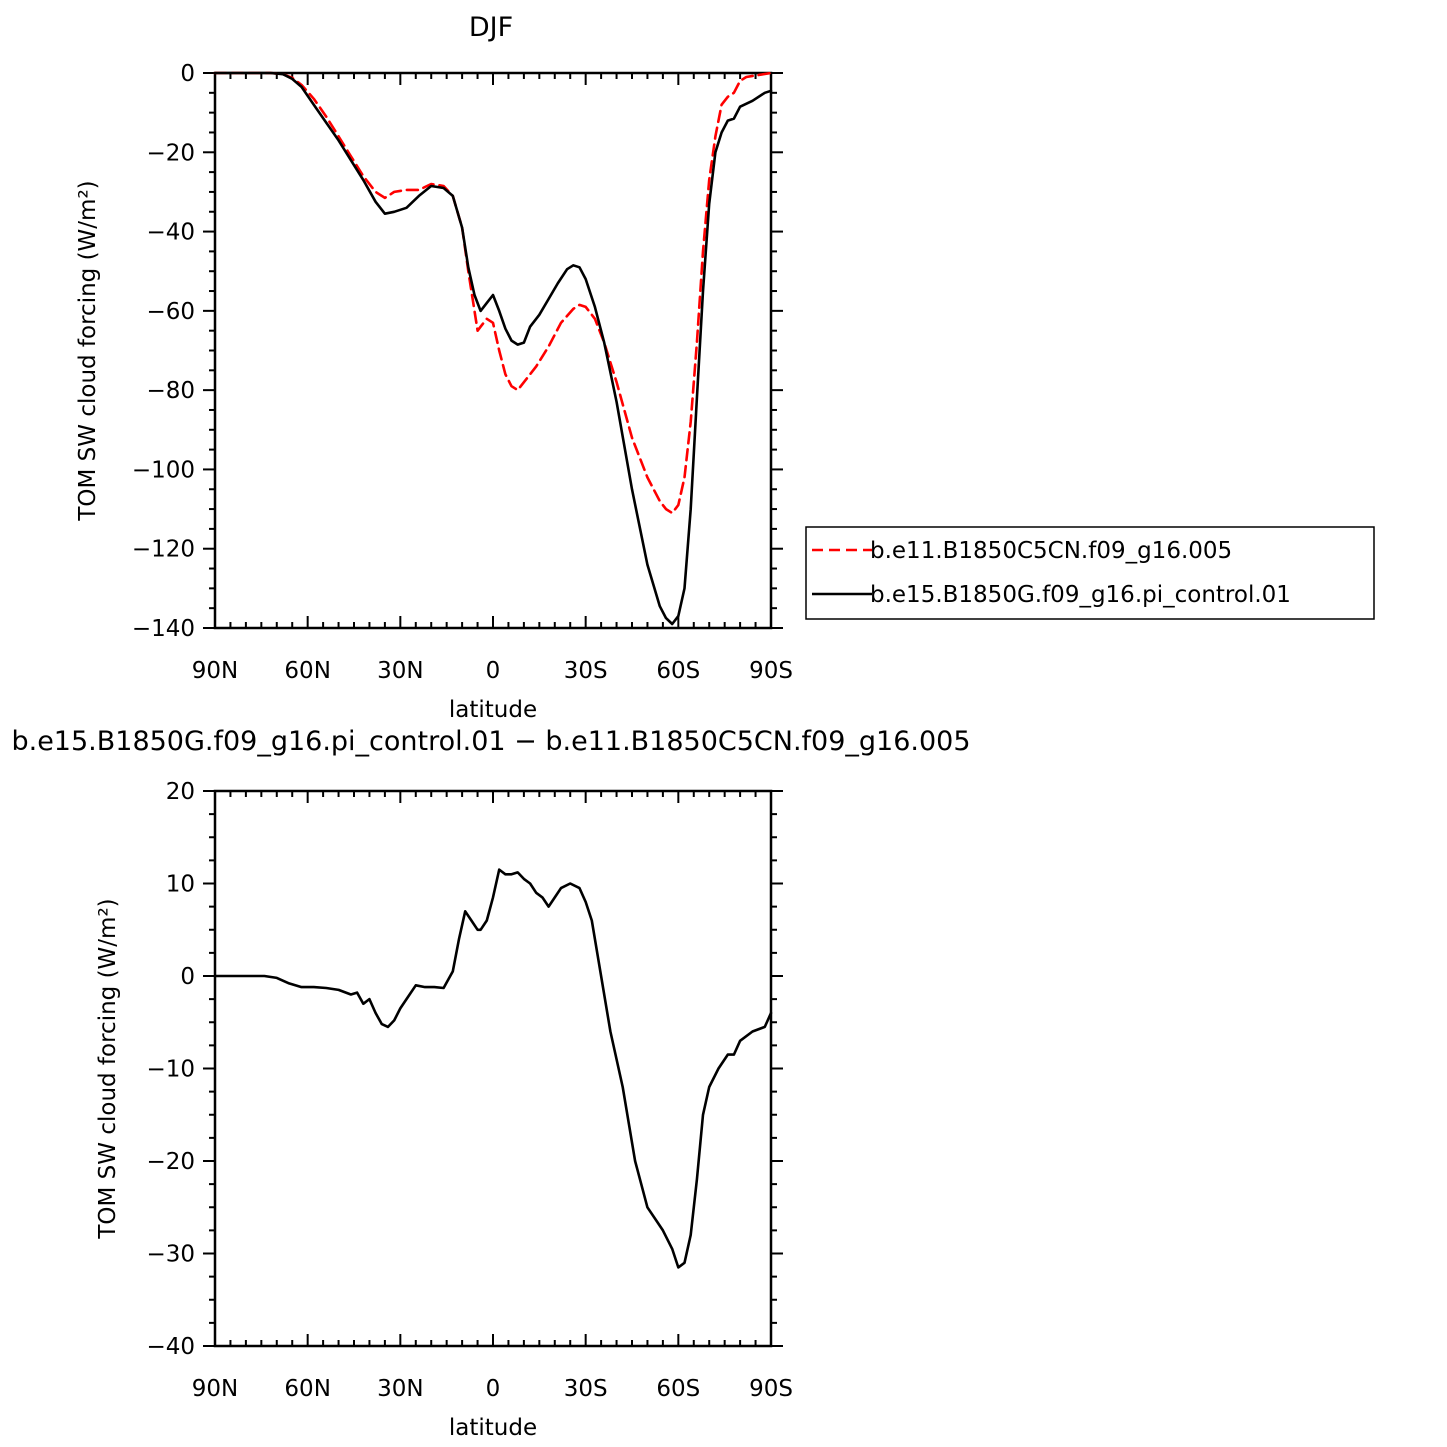 The width and height of the screenshot is (1447, 1447). Describe the element at coordinates (187, 977) in the screenshot. I see `panel2-y-tick-label: 0` at that location.